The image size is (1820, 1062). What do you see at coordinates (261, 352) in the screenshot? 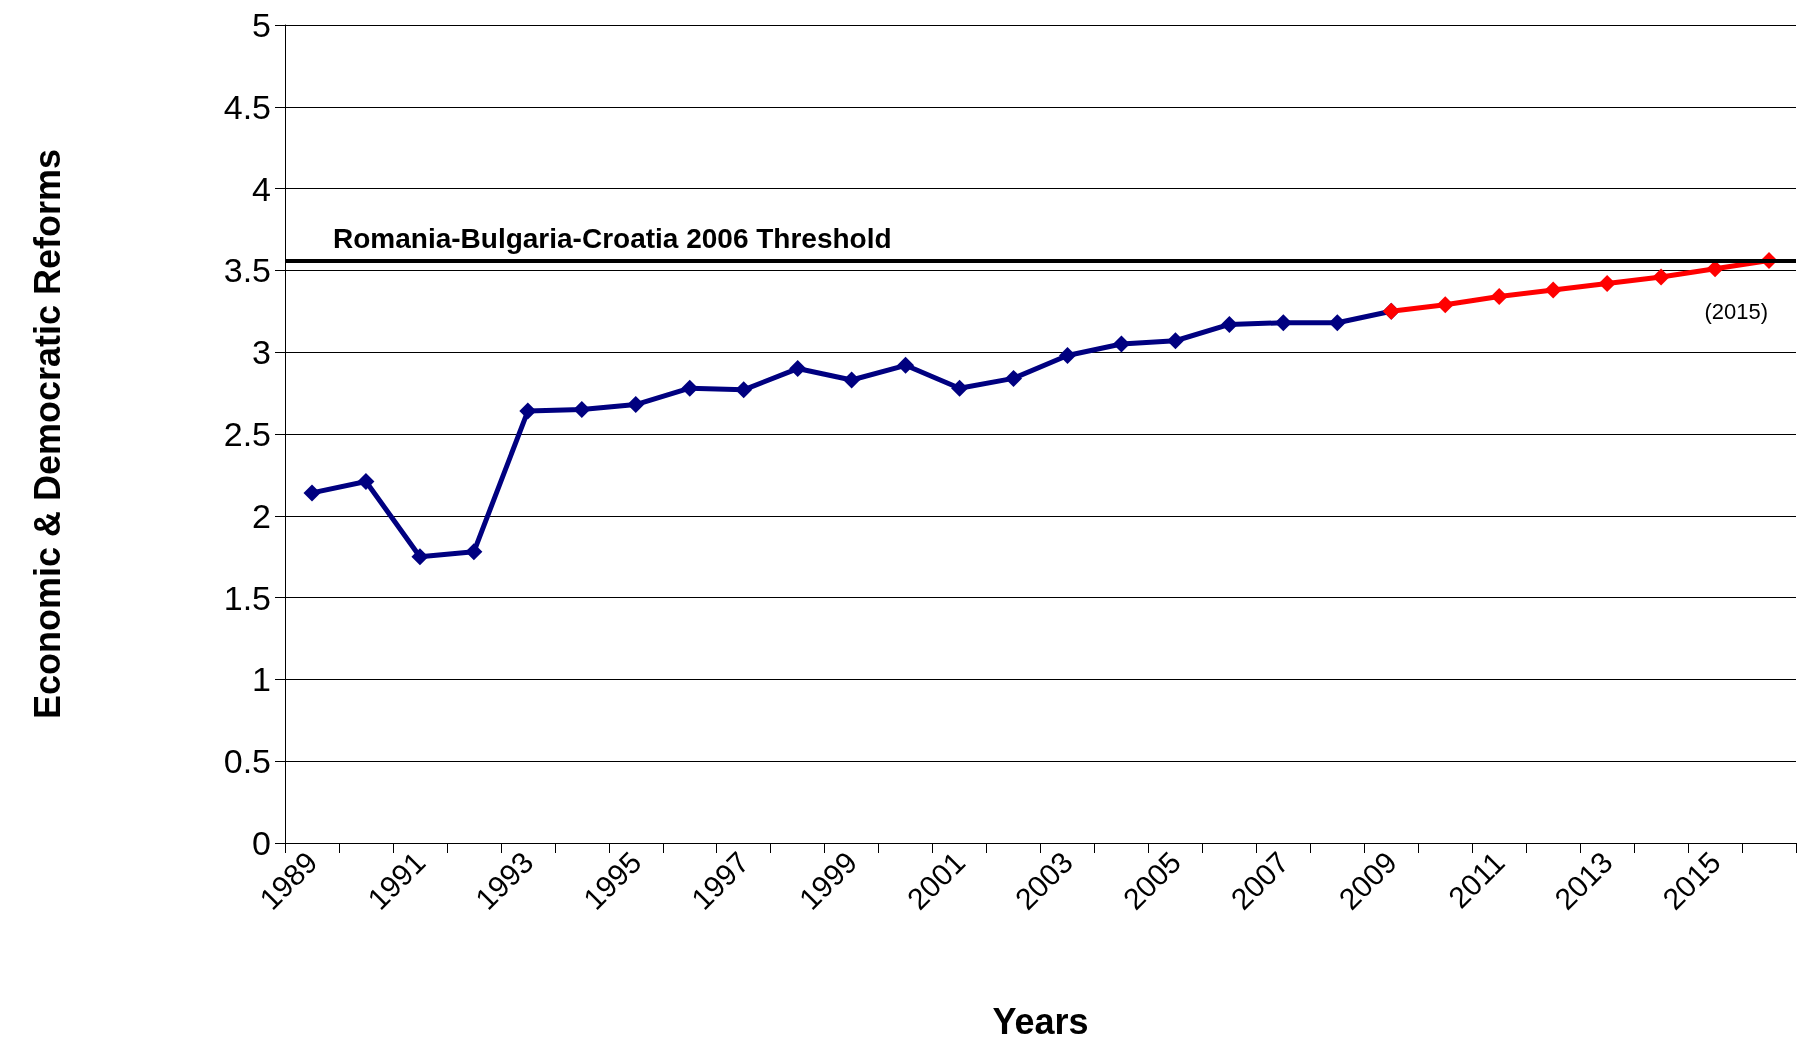
I see `y-tick-label: 3` at bounding box center [261, 352].